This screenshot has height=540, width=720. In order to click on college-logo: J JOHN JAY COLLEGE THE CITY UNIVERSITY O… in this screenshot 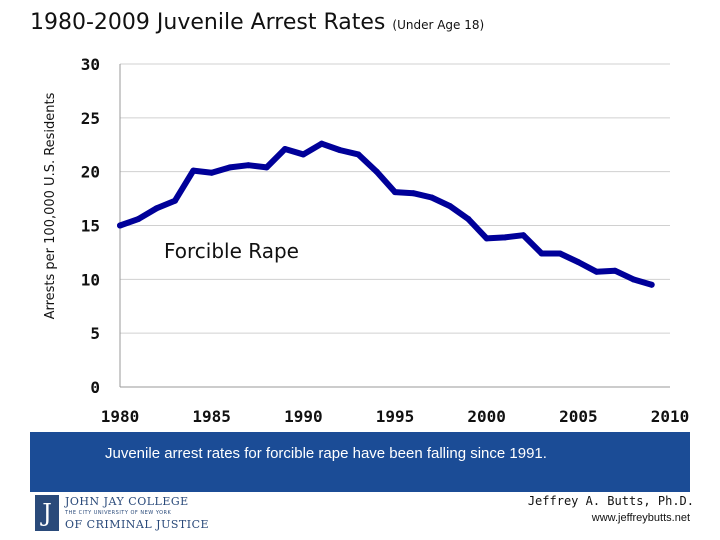, I will do `click(120, 514)`.